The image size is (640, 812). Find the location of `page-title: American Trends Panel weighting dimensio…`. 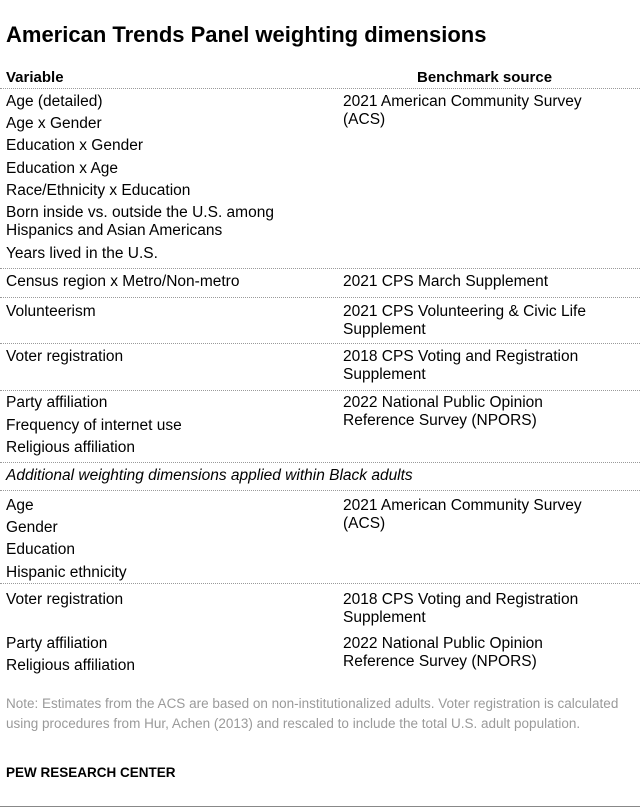

page-title: American Trends Panel weighting dimensio… is located at coordinates (246, 34).